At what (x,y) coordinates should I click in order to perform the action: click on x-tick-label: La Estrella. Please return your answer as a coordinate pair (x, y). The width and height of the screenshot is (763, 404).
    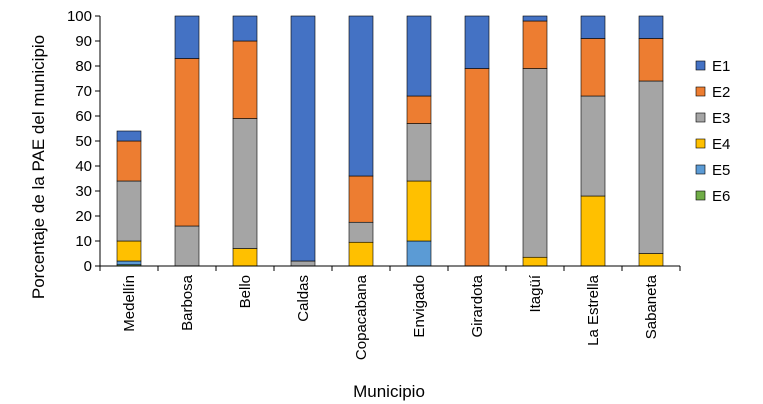
    Looking at the image, I should click on (593, 310).